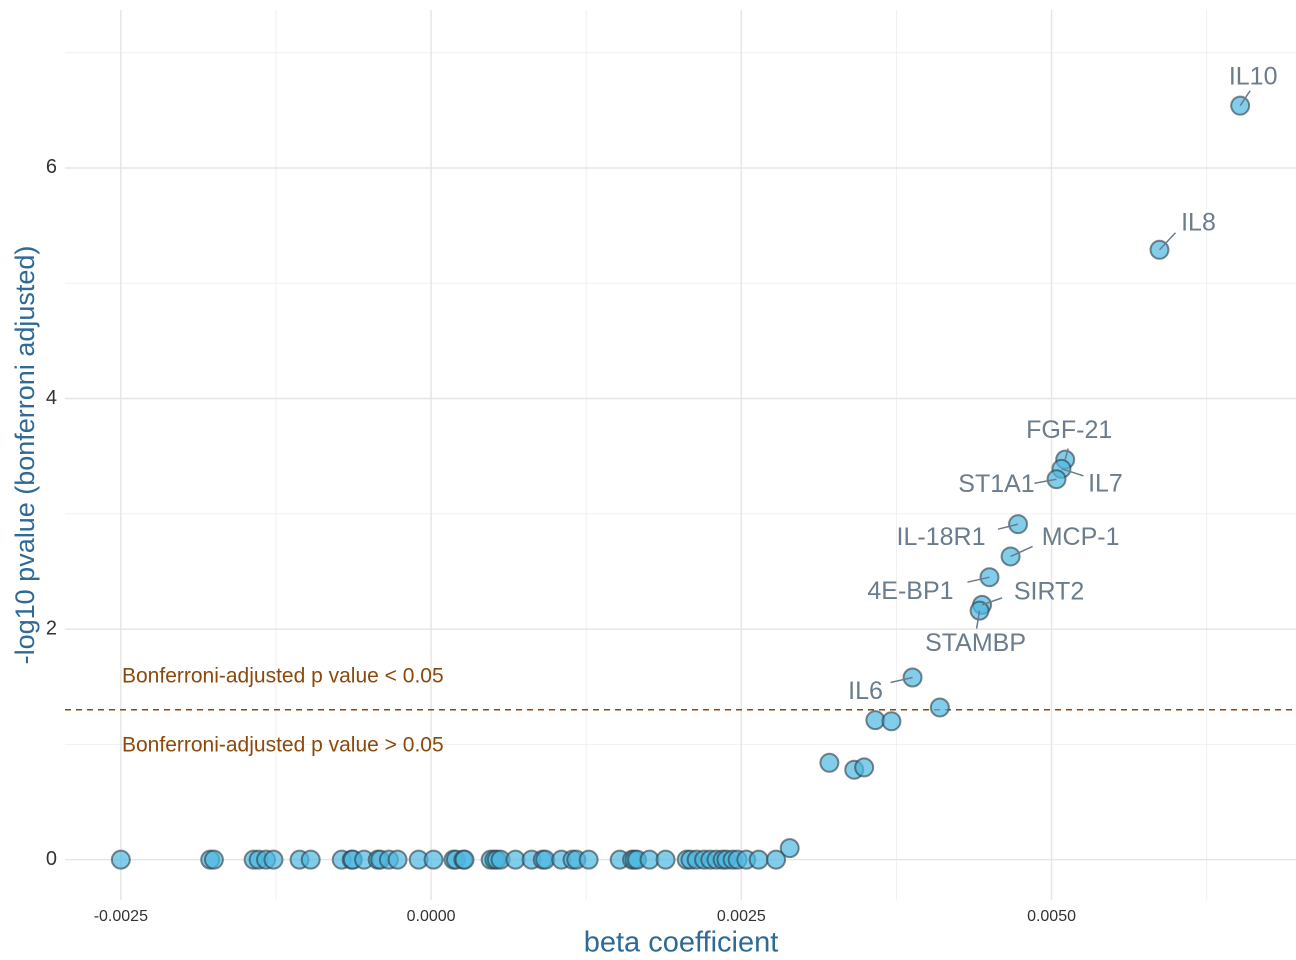 The width and height of the screenshot is (1296, 960). Describe the element at coordinates (51, 398) in the screenshot. I see `y-tick-label: 4` at that location.